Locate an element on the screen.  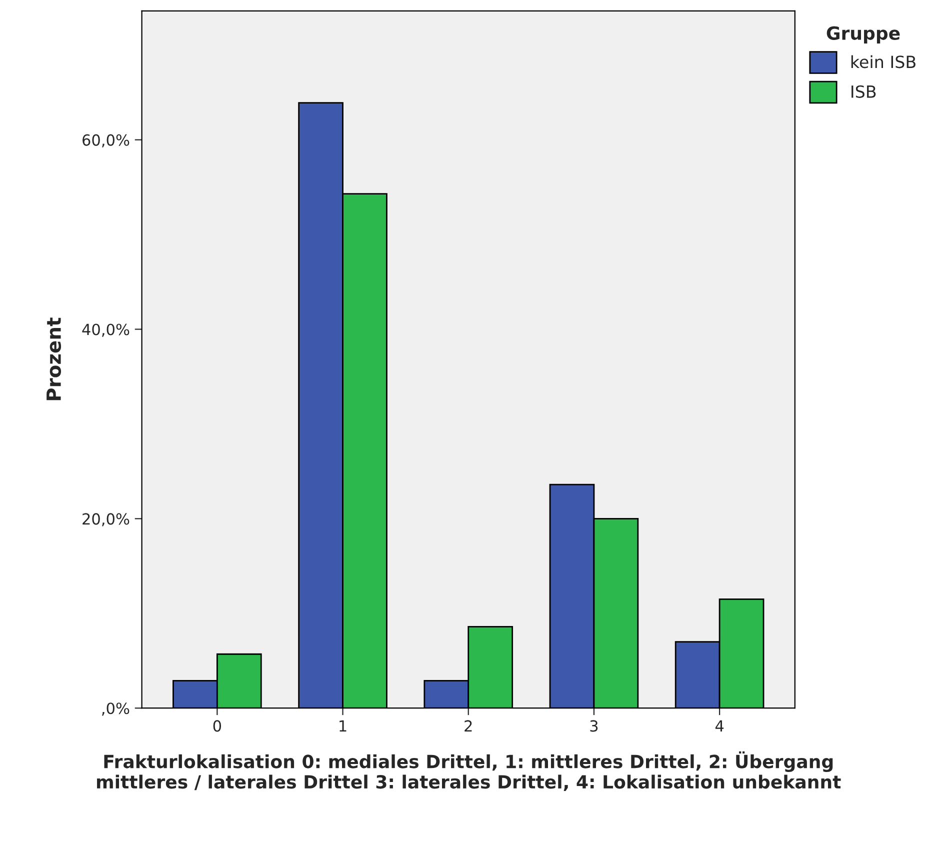
y-tick-label: 60,0% is located at coordinates (106, 141).